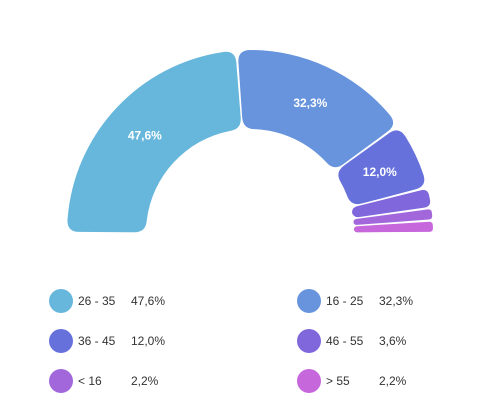  I want to click on legend-label: > 55, so click(338, 381).